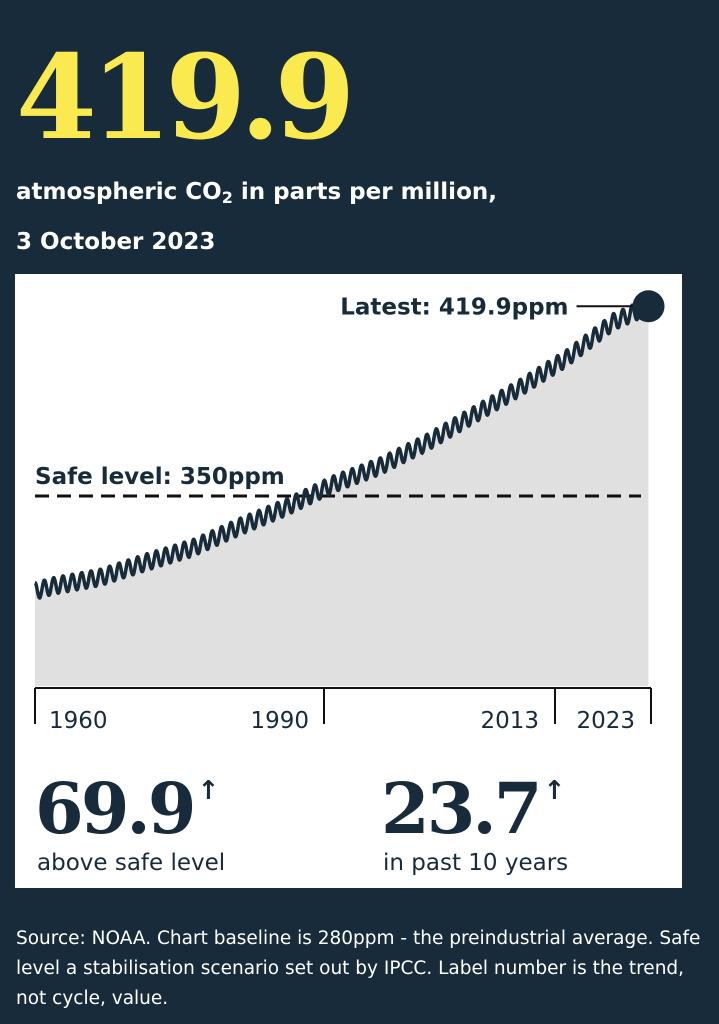  Describe the element at coordinates (454, 307) in the screenshot. I see `latest-label: Latest: 419.9ppm` at that location.